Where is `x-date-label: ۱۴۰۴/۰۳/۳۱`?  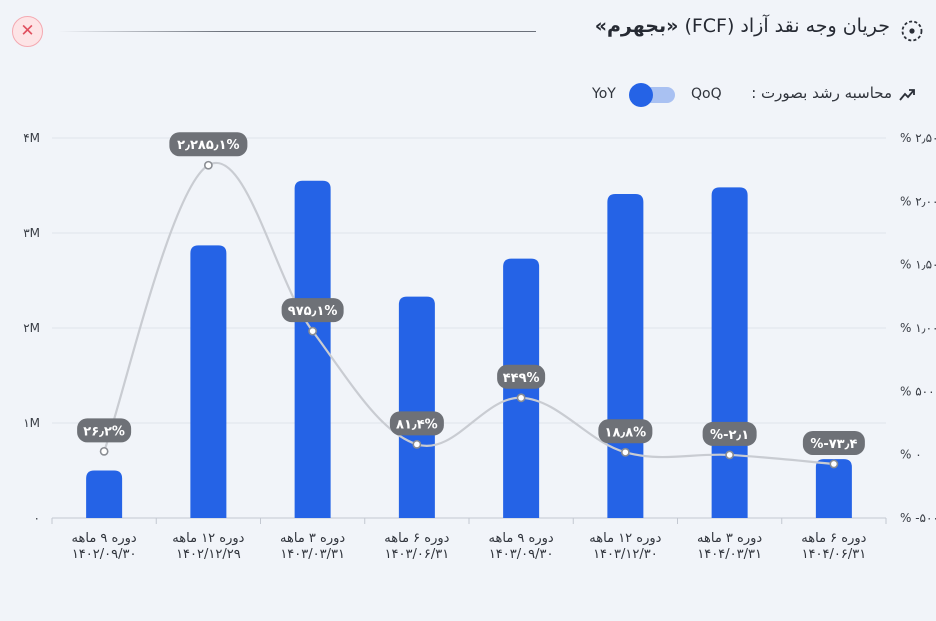 x-date-label: ۱۴۰۴/۰۳/۳۱ is located at coordinates (729, 554).